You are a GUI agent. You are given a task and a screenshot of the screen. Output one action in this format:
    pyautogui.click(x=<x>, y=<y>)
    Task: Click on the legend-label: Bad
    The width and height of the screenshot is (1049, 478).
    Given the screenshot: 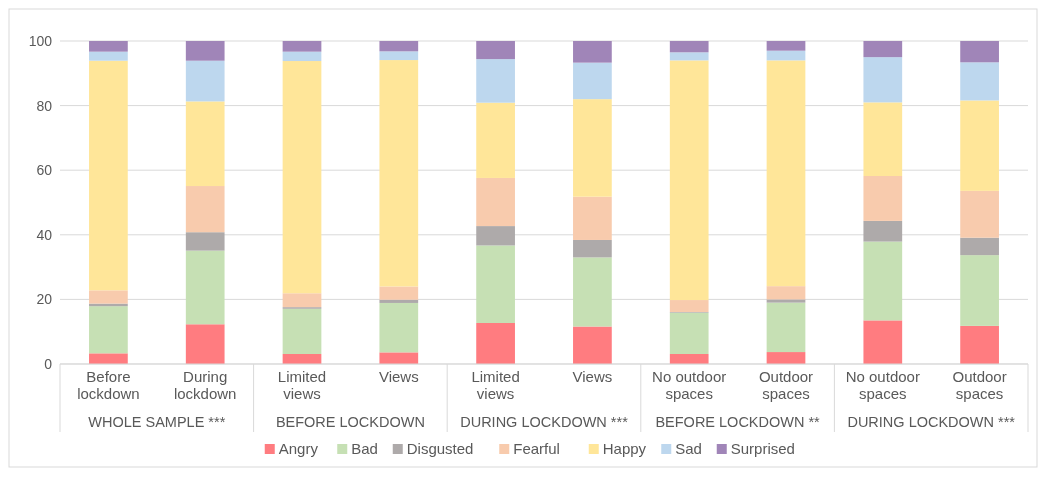 What is the action you would take?
    pyautogui.click(x=364, y=449)
    